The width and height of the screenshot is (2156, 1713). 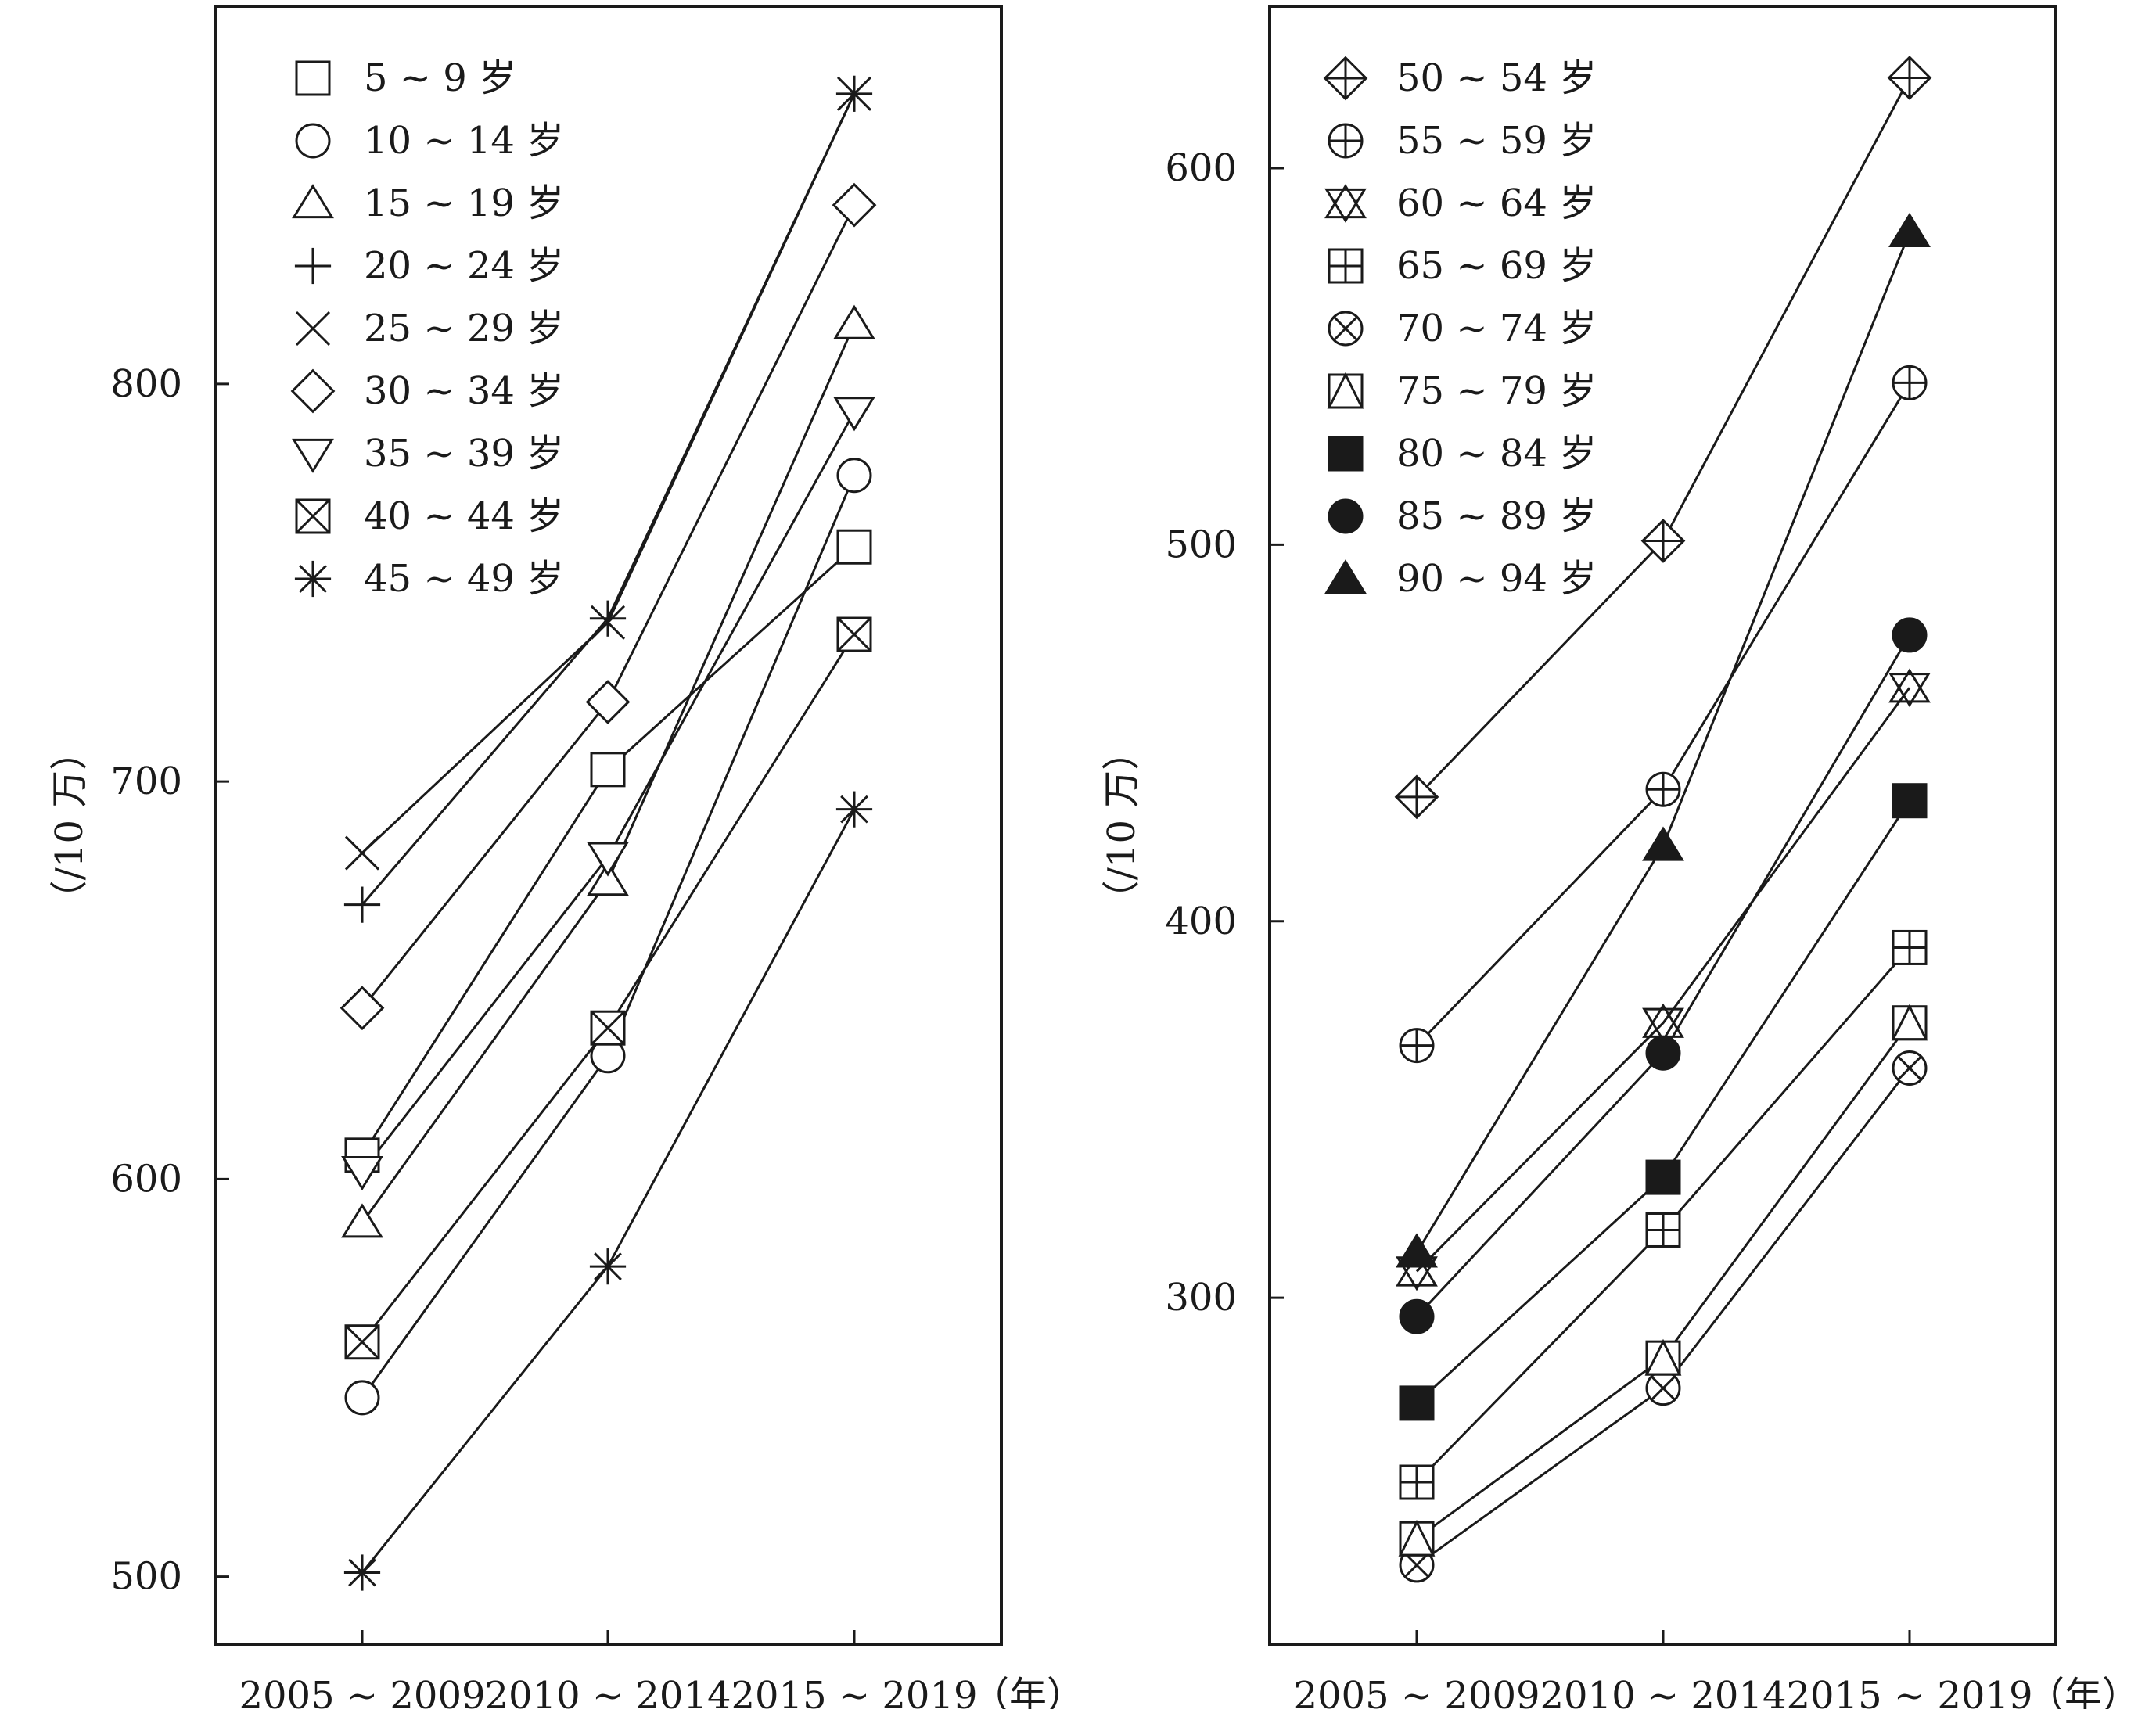 What do you see at coordinates (1122, 825) in the screenshot?
I see `y-axis-label: （/10 万）` at bounding box center [1122, 825].